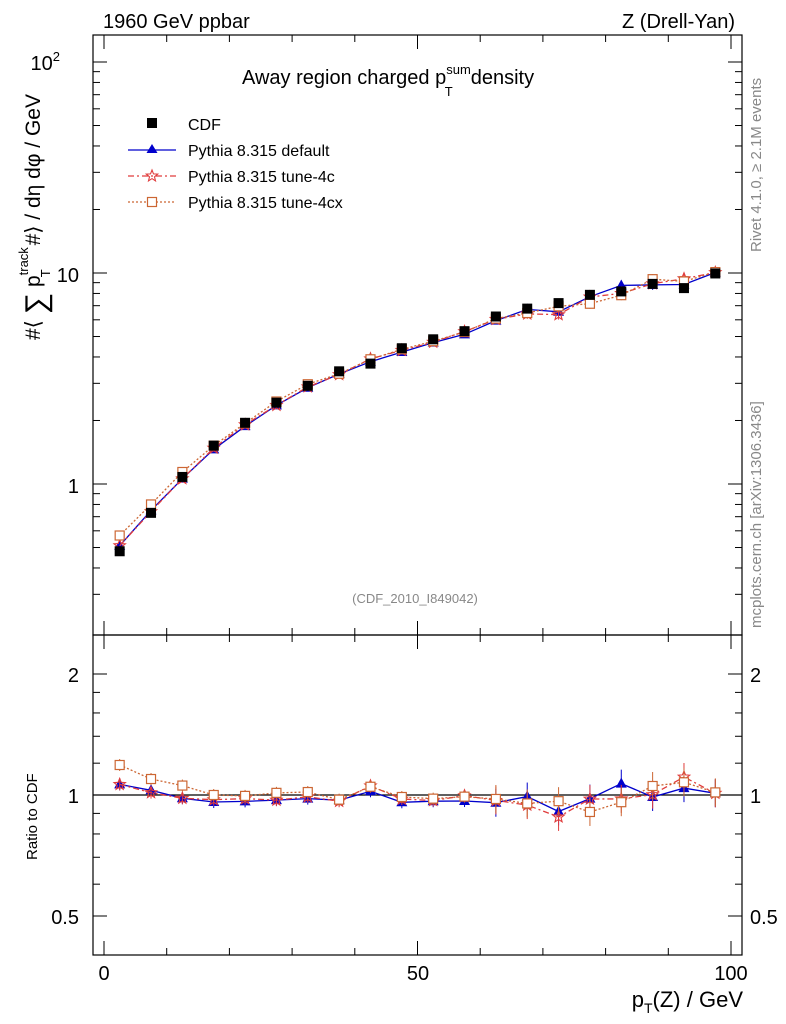 The image size is (786, 1024). Describe the element at coordinates (45, 62) in the screenshot. I see `y-tick-100: 102` at that location.